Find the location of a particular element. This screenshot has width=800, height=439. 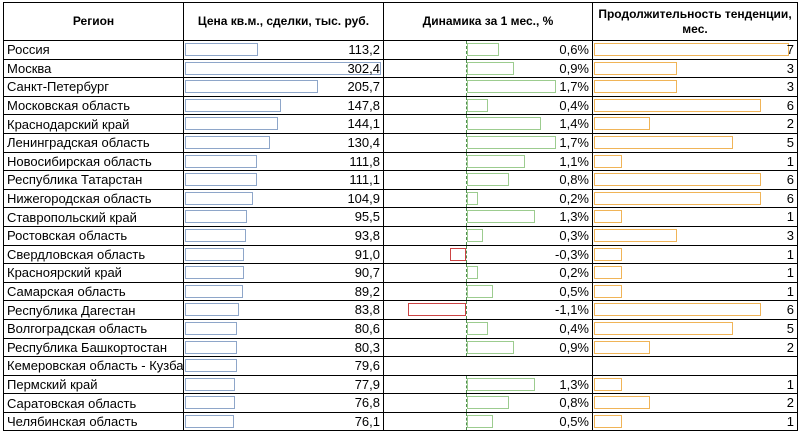

table-row: Ставропольский край 95,5 1,3% 1 is located at coordinates (400, 217).